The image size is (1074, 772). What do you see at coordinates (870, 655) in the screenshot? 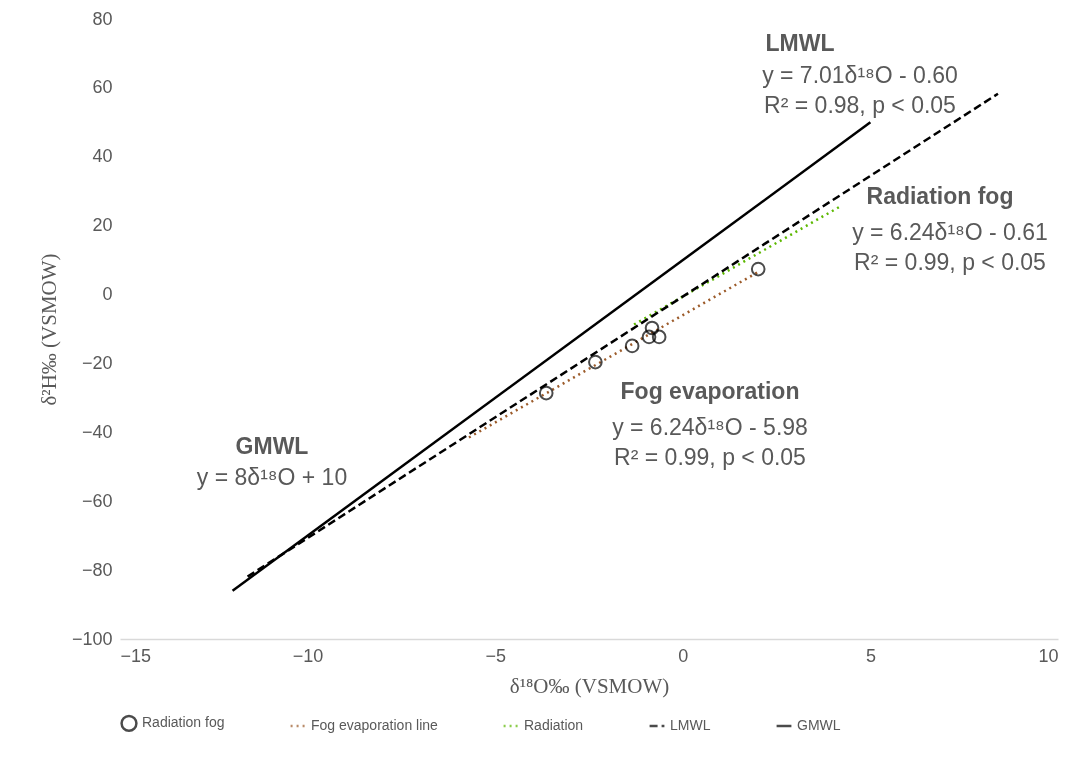
I see `x-tick-label: 5` at bounding box center [870, 655].